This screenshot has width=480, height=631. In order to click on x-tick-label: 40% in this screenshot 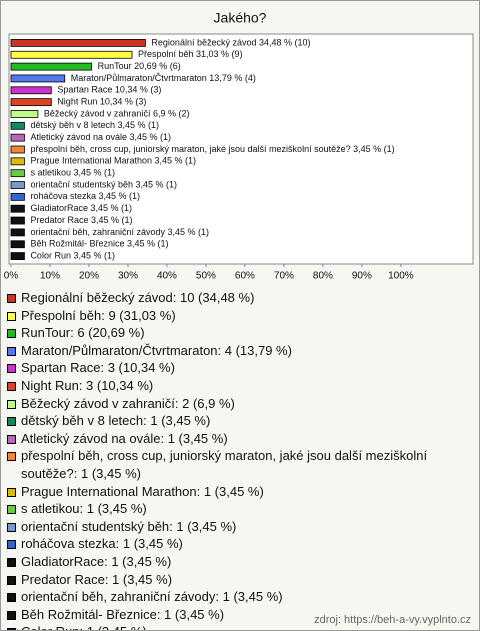, I will do `click(167, 276)`.